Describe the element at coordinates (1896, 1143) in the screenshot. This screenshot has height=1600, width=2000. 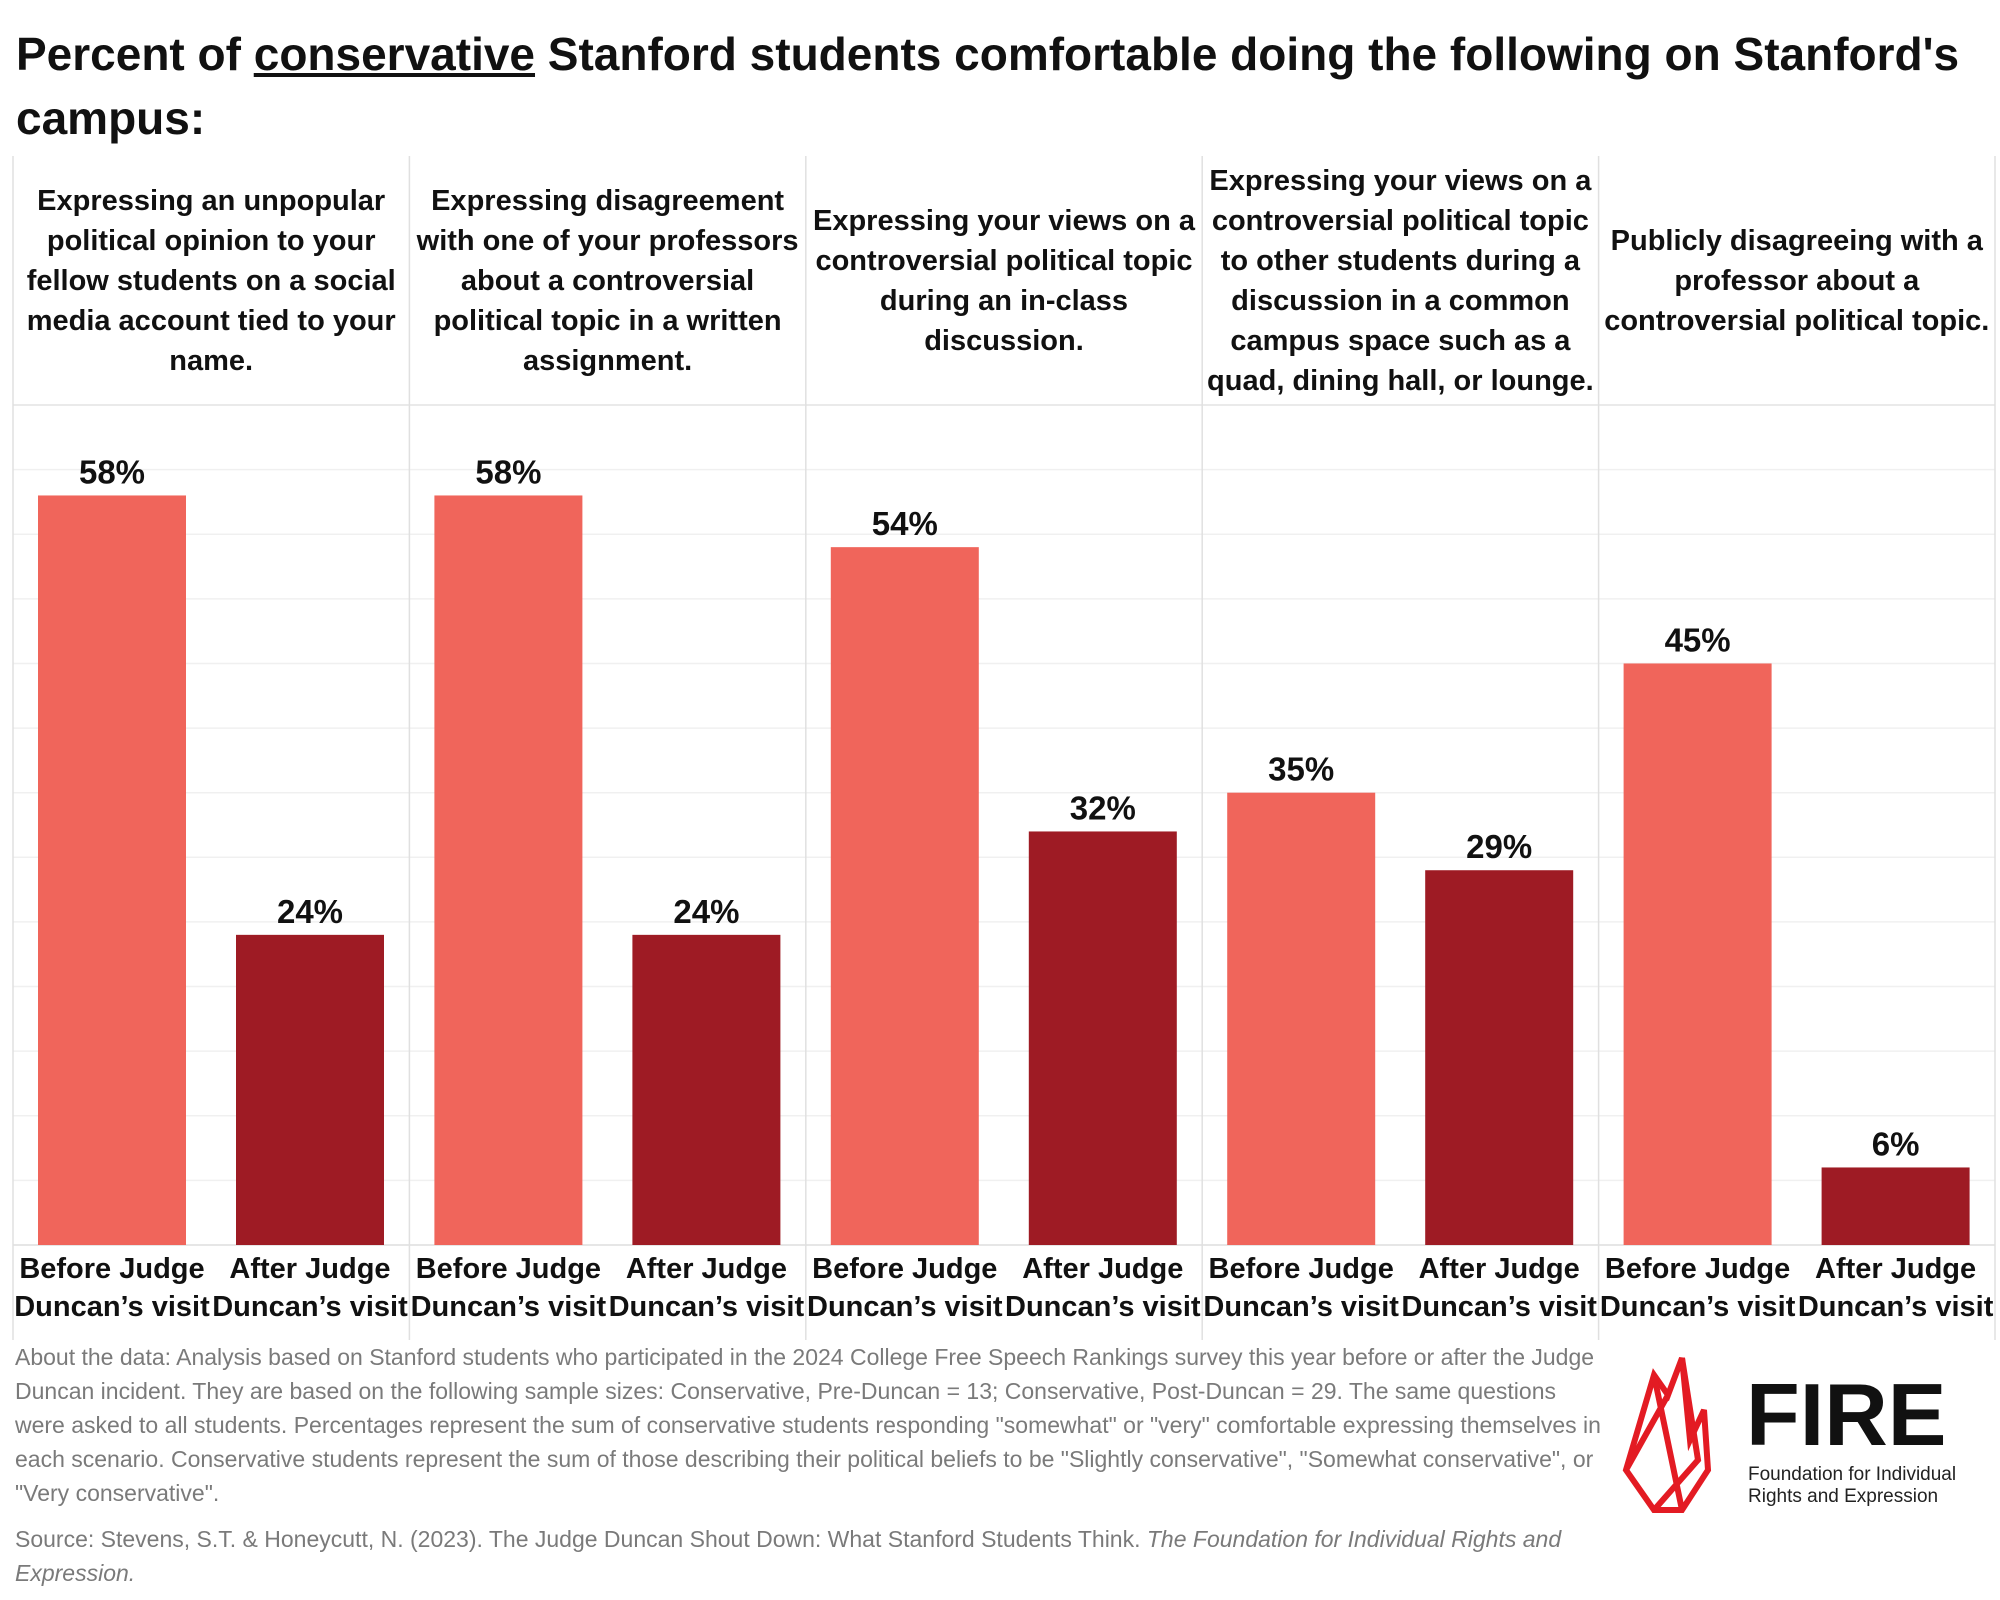
I see `value-label: 6%` at that location.